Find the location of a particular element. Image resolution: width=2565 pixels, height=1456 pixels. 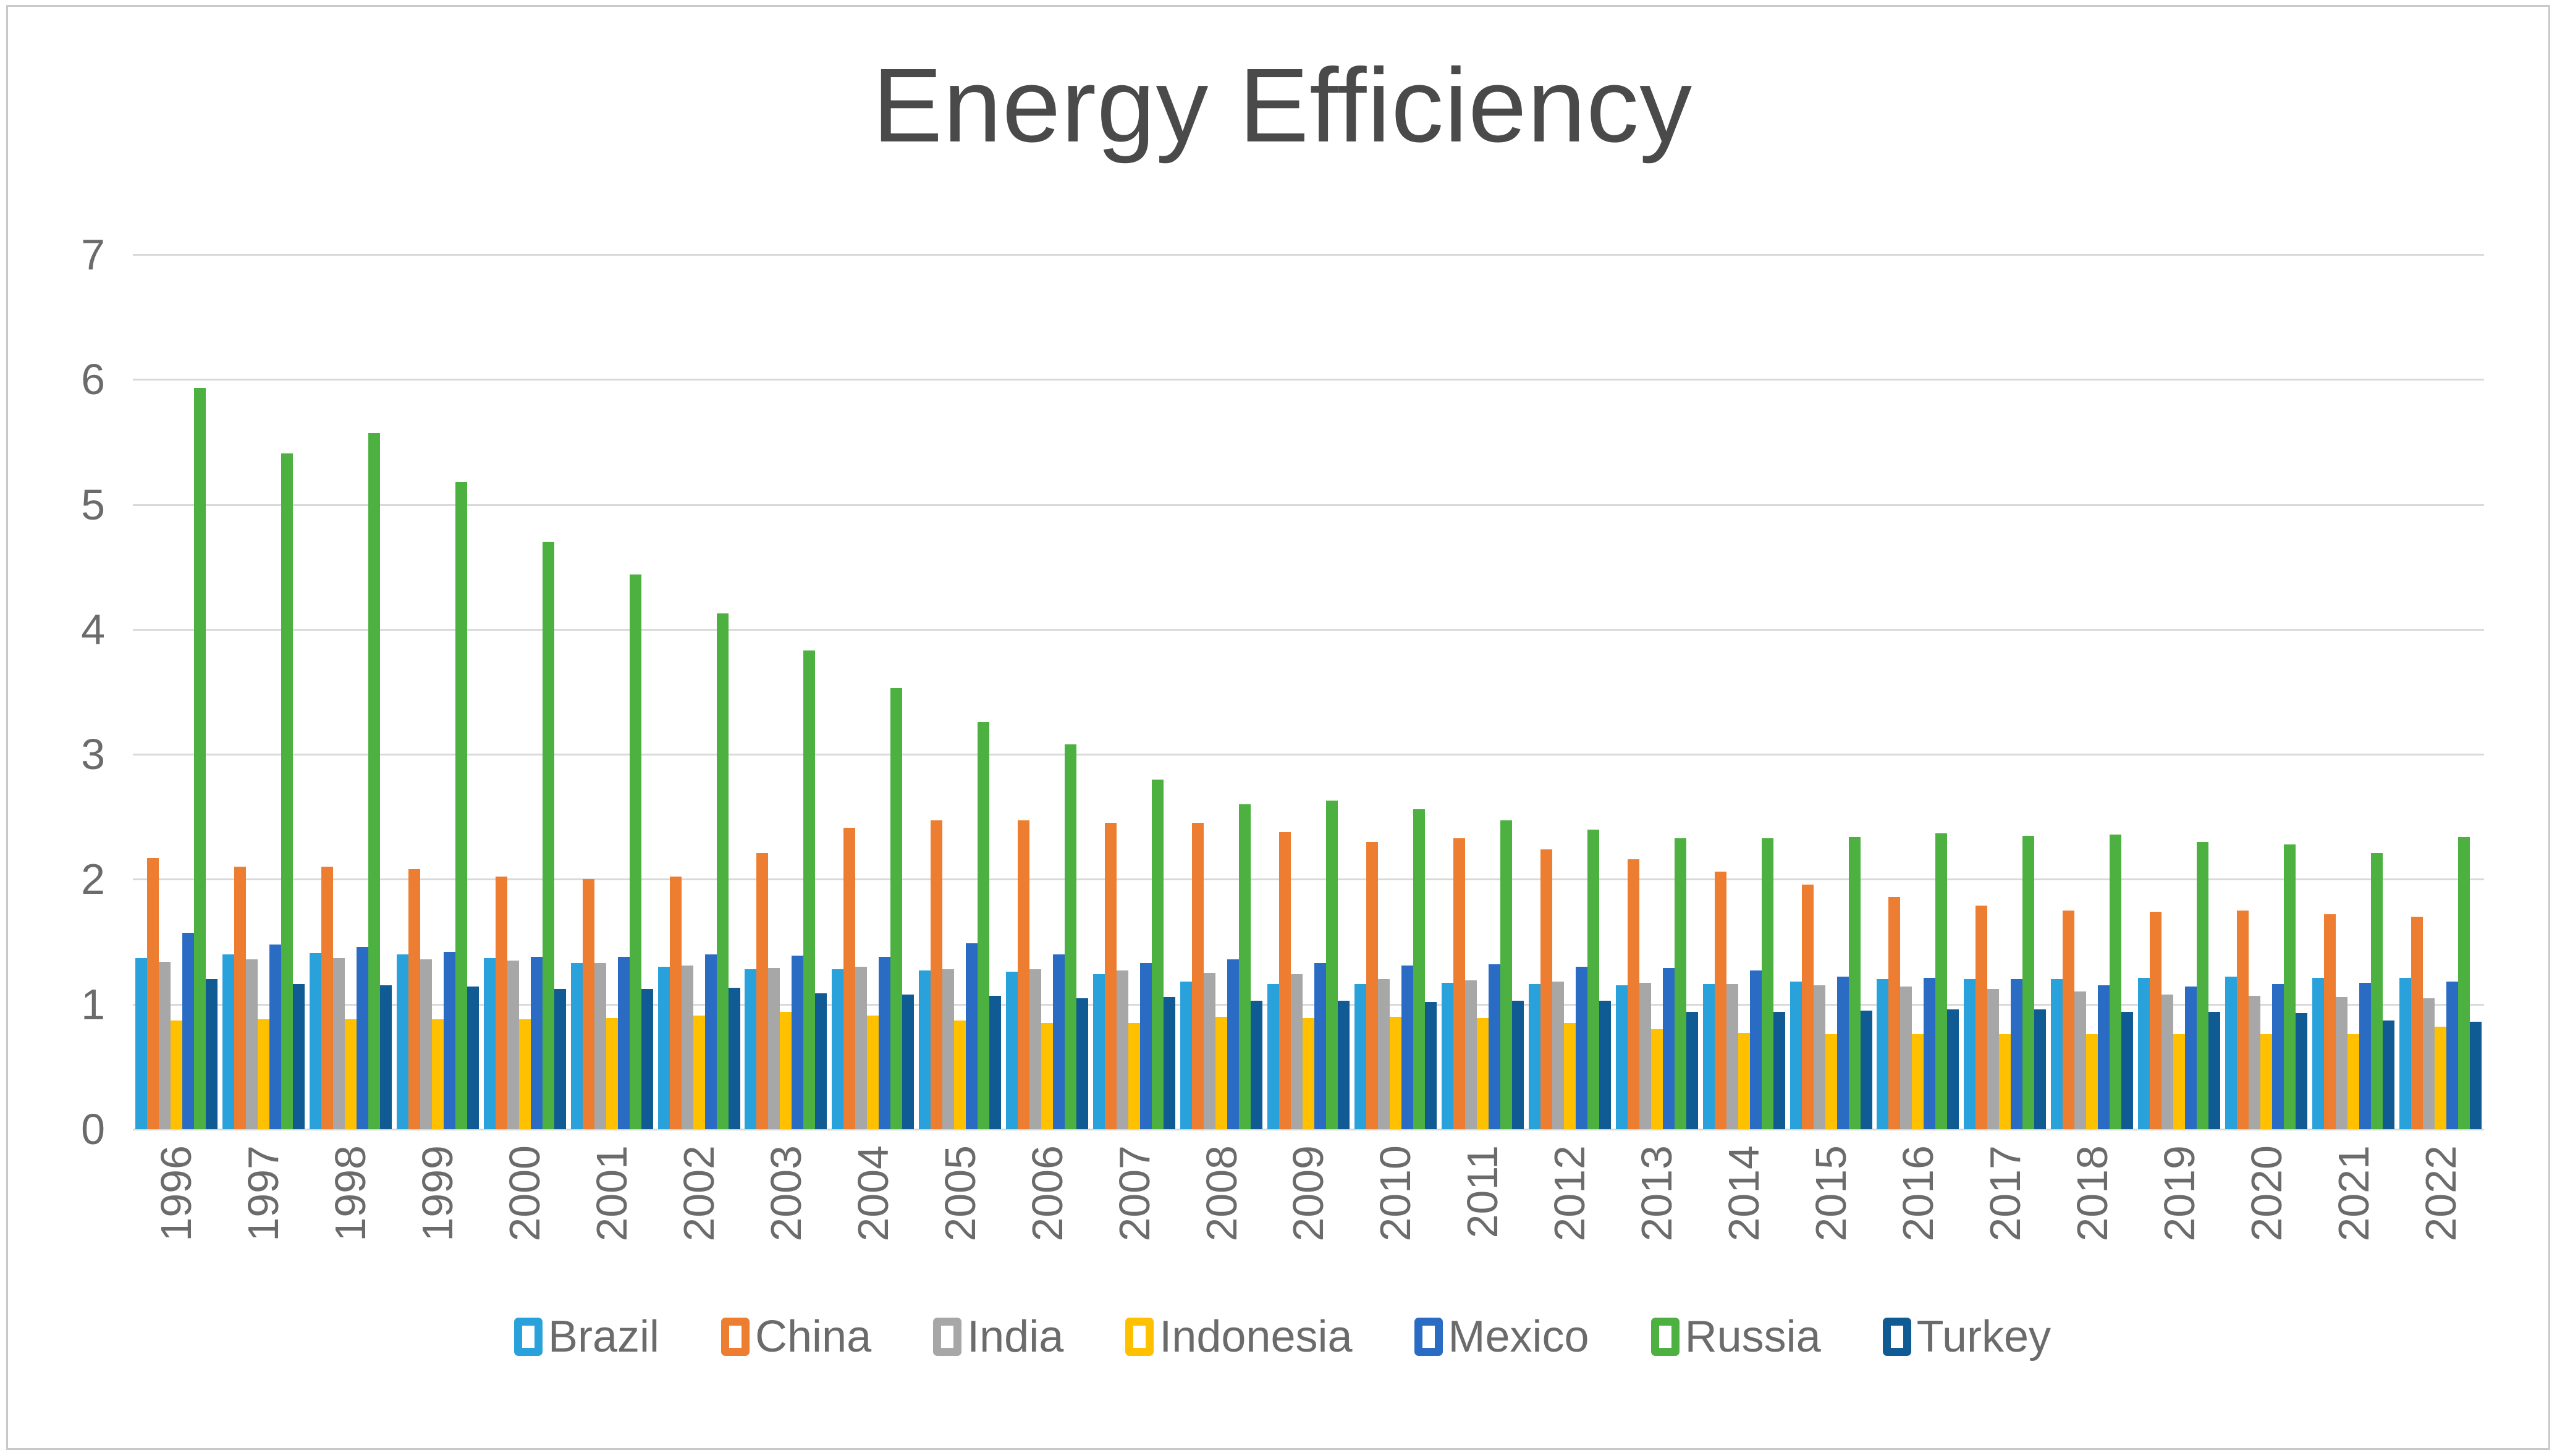

x-axis-tick-label-2012: 2012 is located at coordinates (1569, 1193).